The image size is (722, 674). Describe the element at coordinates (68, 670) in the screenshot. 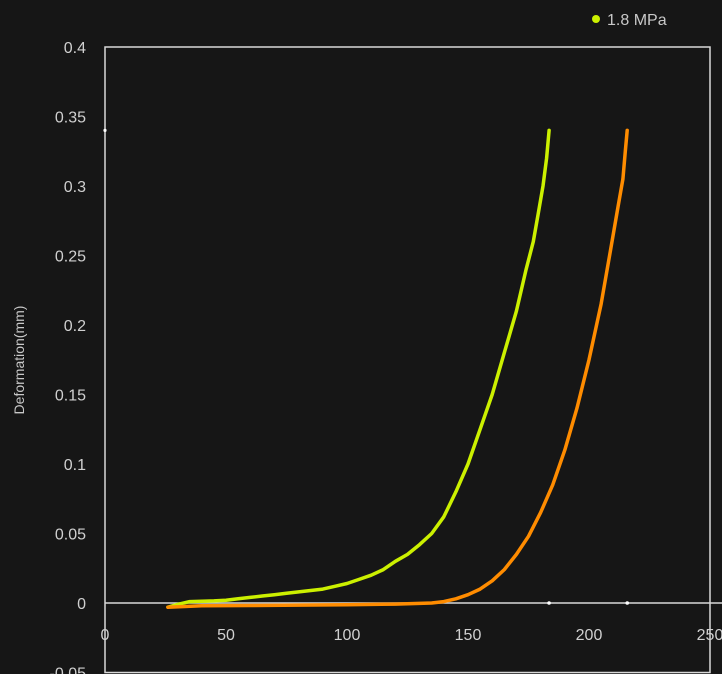

I see `y-tick-label: -0.05` at that location.